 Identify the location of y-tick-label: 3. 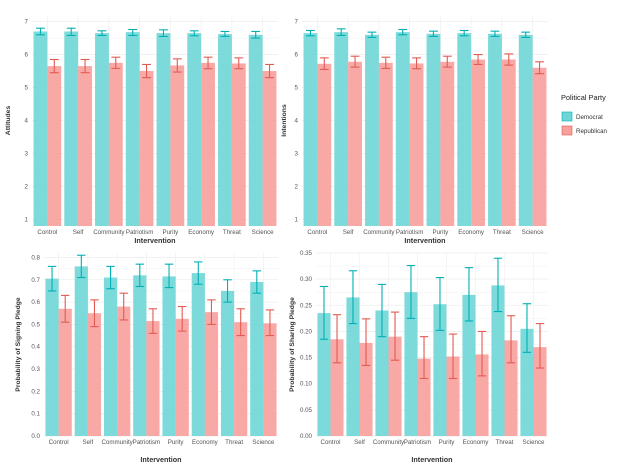
(27, 153).